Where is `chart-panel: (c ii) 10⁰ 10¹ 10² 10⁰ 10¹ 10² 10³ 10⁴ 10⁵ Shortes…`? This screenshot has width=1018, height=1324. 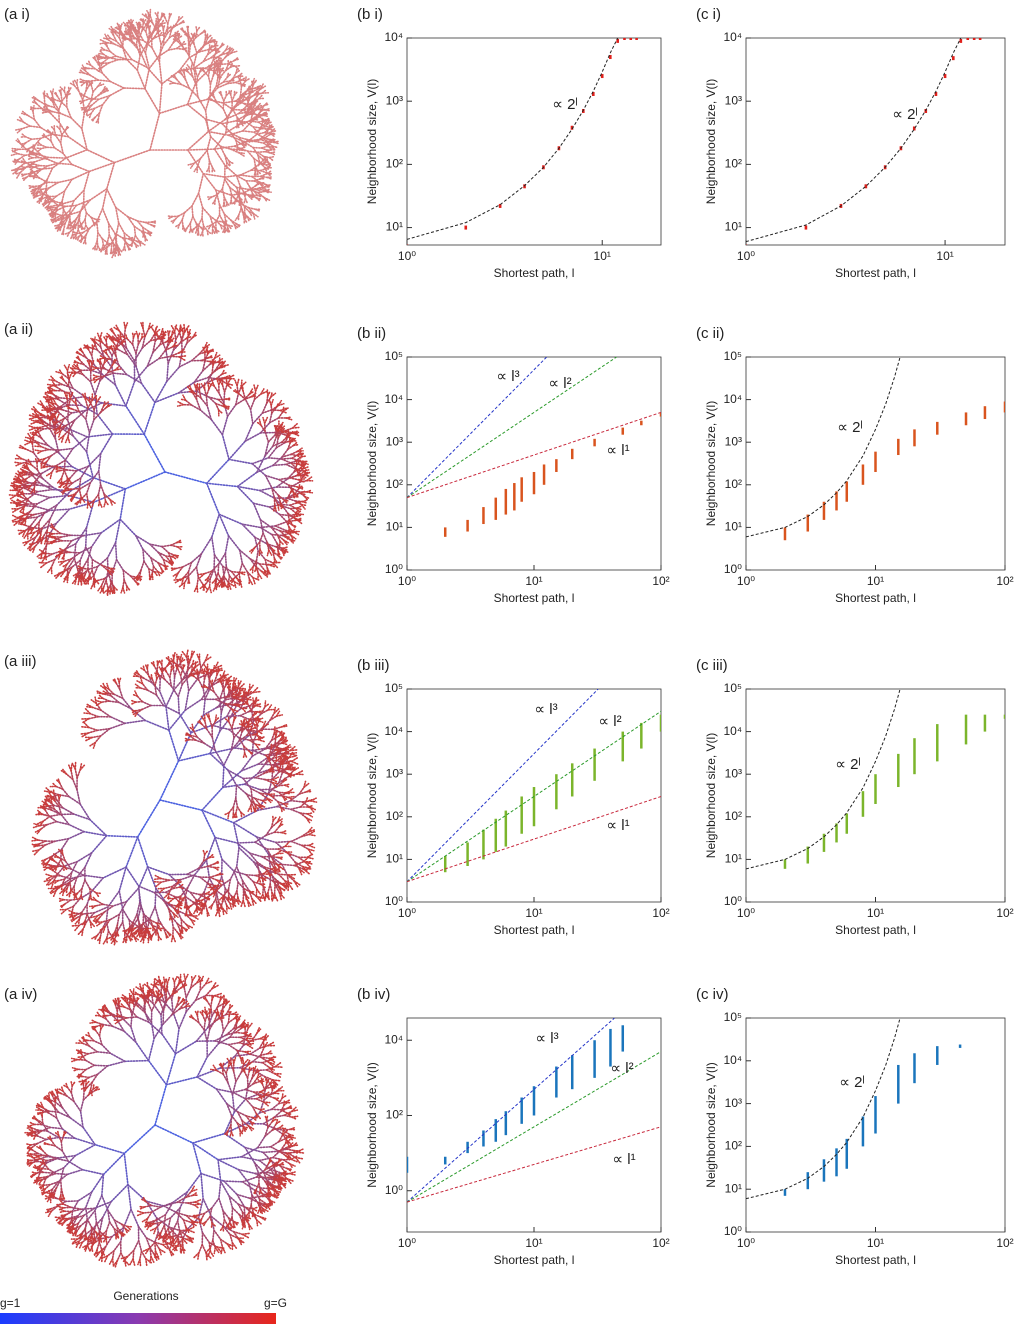
chart-panel: (c ii) 10⁰ 10¹ 10² 10⁰ 10¹ 10² 10³ 10⁴ 10⁵ Shortes… is located at coordinates (855, 465).